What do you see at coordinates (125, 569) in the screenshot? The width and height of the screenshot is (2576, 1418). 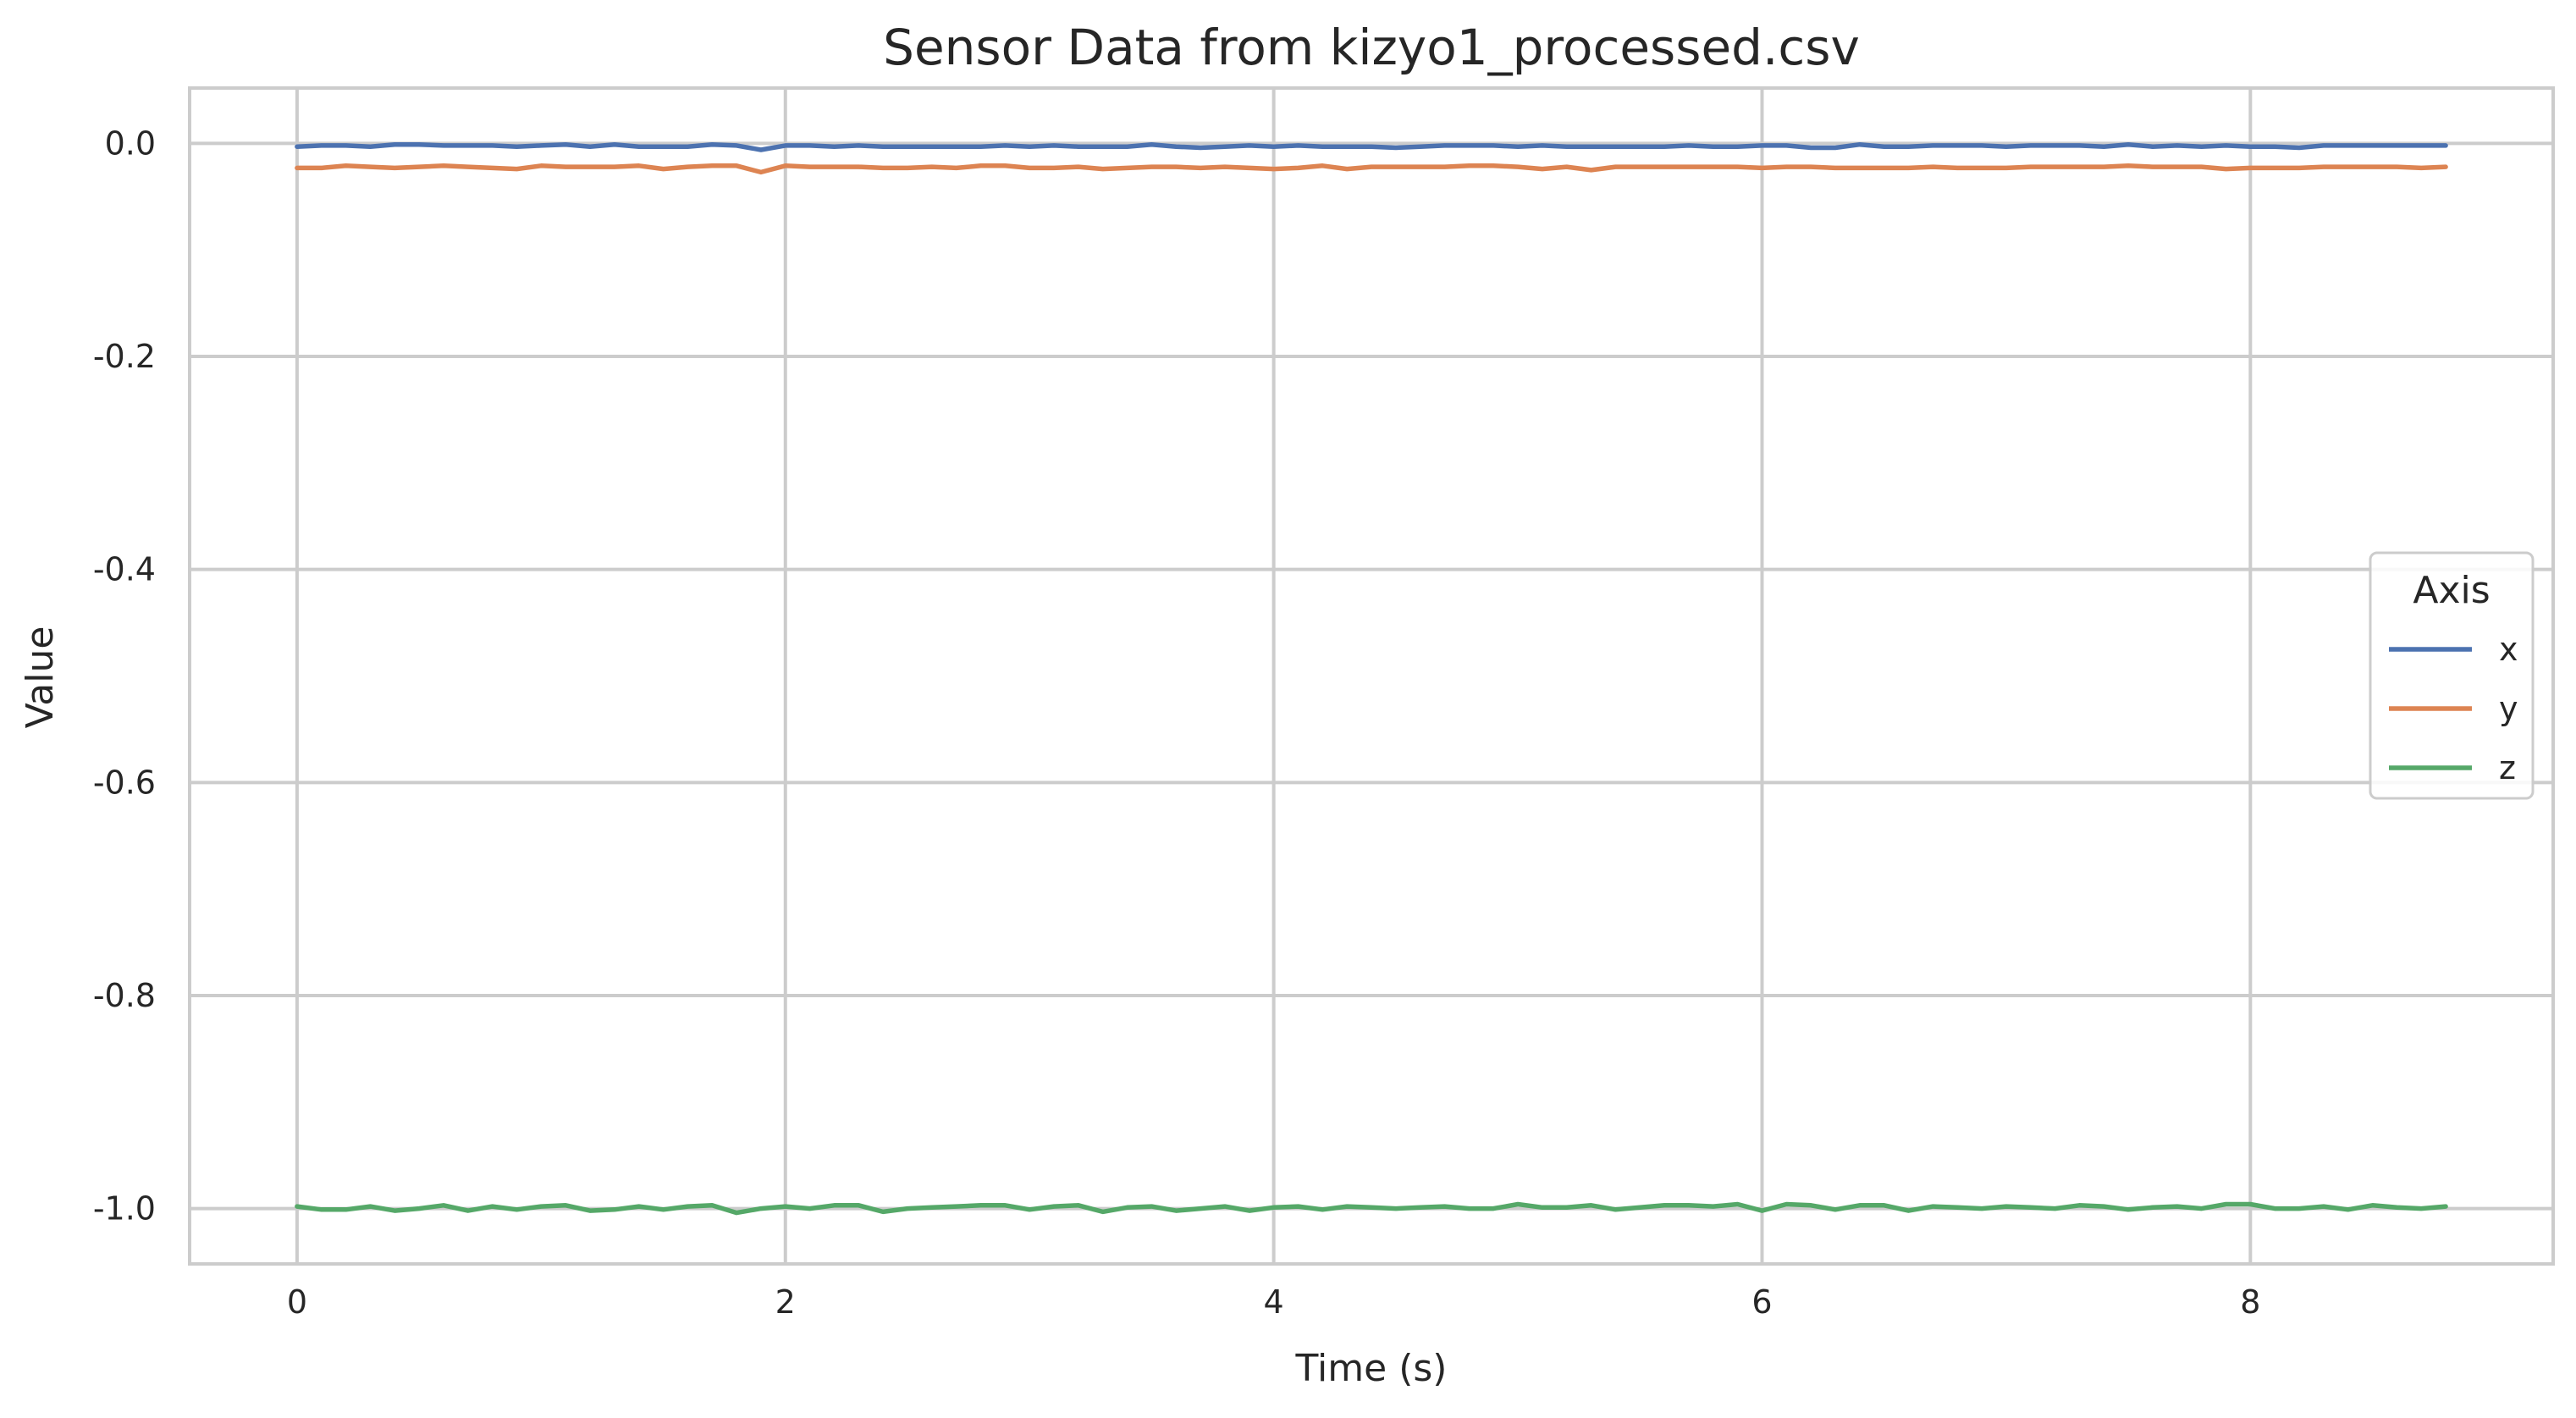 I see `y-tick-label: -0.4` at bounding box center [125, 569].